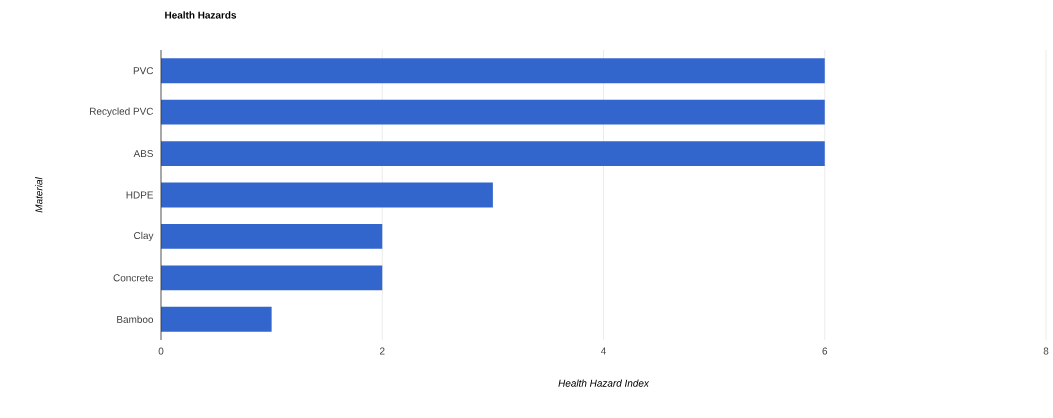 The height and width of the screenshot is (418, 1053). Describe the element at coordinates (143, 71) in the screenshot. I see `y-tick-label: PVC` at that location.